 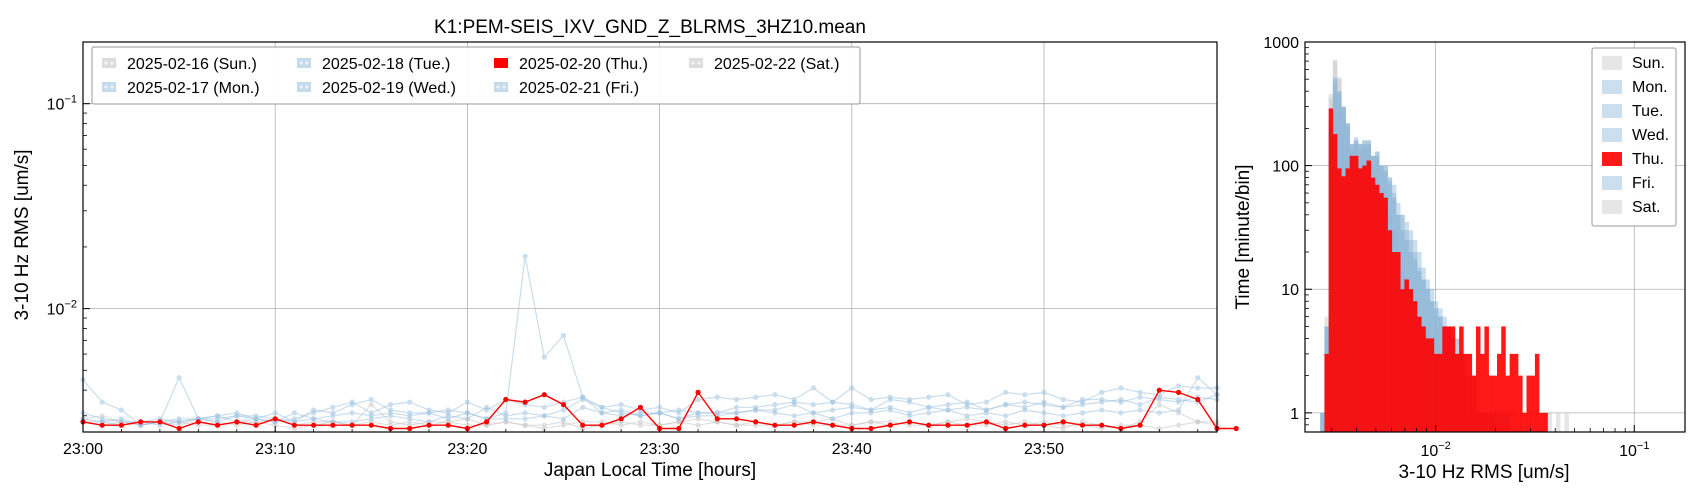 I want to click on histogram-bars, so click(x=1444, y=245).